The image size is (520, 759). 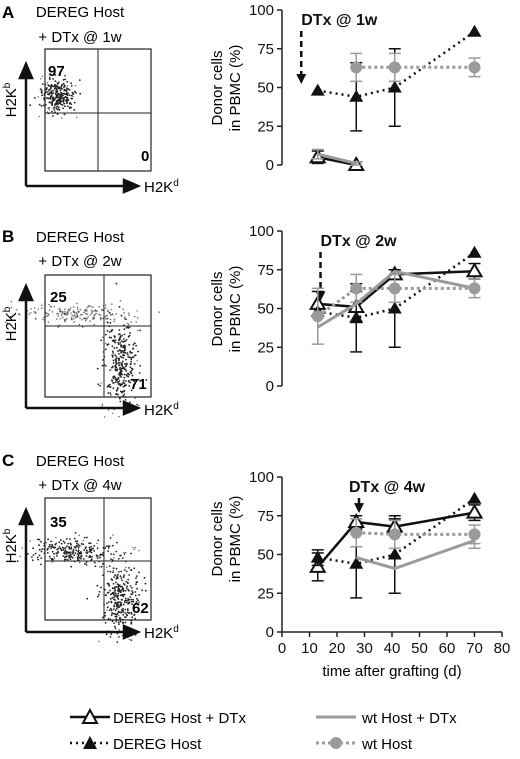 What do you see at coordinates (502, 648) in the screenshot?
I see `x-tick-label: 80` at bounding box center [502, 648].